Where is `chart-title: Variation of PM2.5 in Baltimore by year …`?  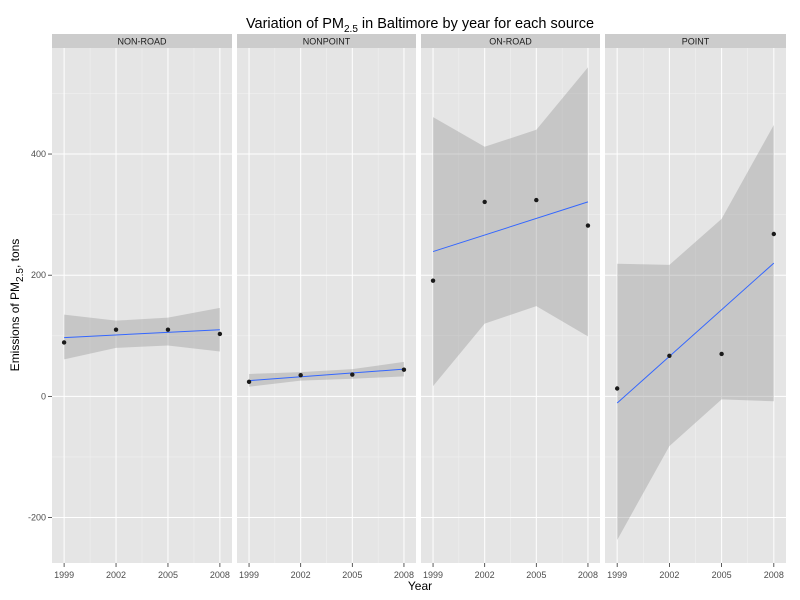
chart-title: Variation of PM2.5 in Baltimore by year … is located at coordinates (420, 25).